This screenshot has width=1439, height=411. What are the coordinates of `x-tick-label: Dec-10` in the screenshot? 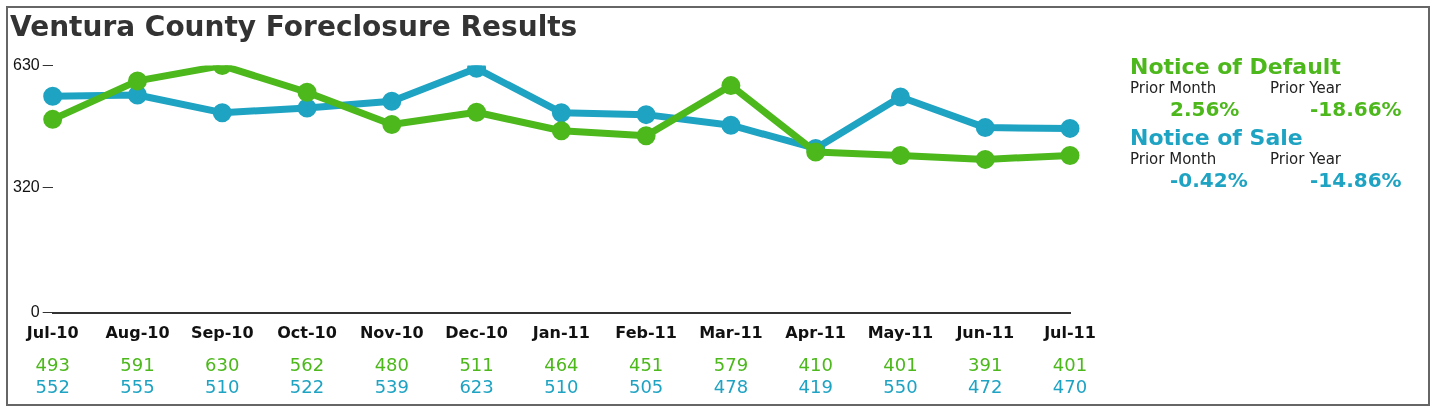 It's located at (476, 332).